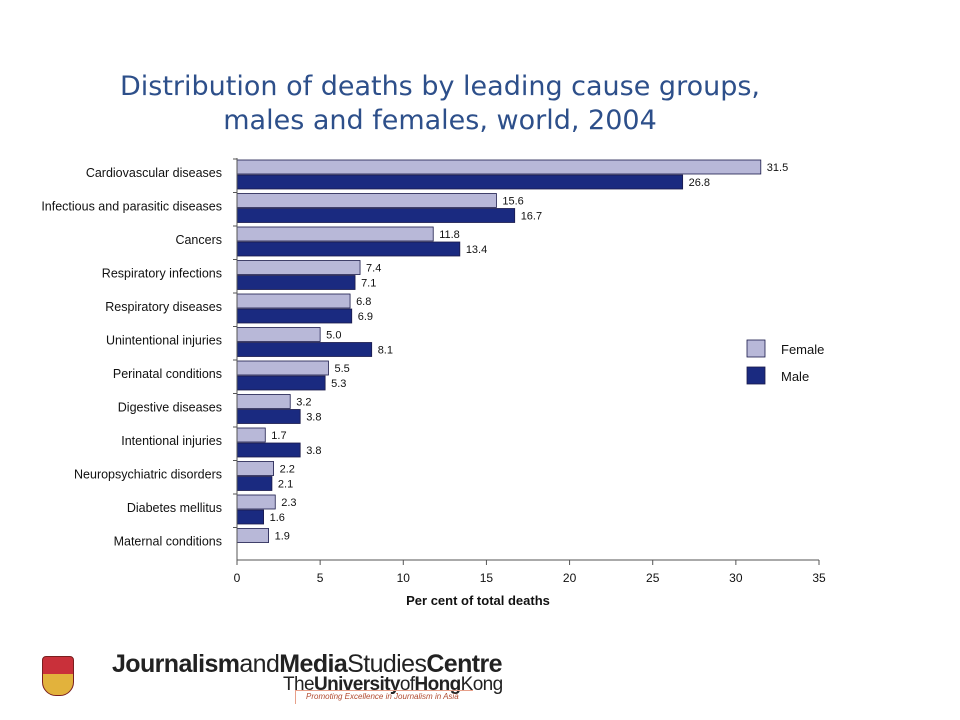  I want to click on jmsc-logo-text: JournalismandMediaStudiesCentre, so click(307, 664).